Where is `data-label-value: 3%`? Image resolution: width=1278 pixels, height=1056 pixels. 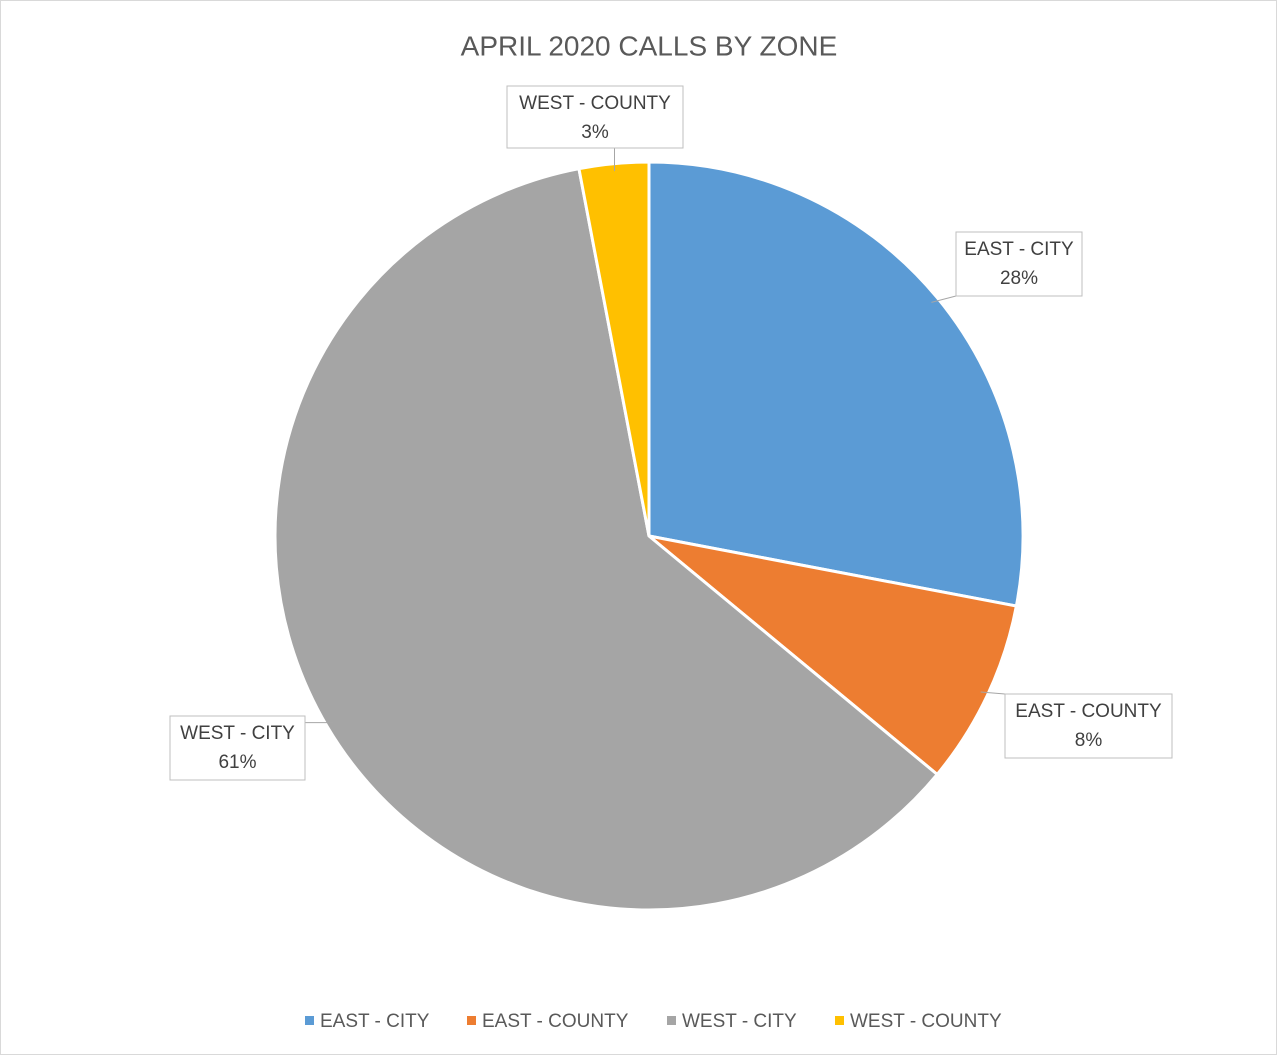 data-label-value: 3% is located at coordinates (595, 132).